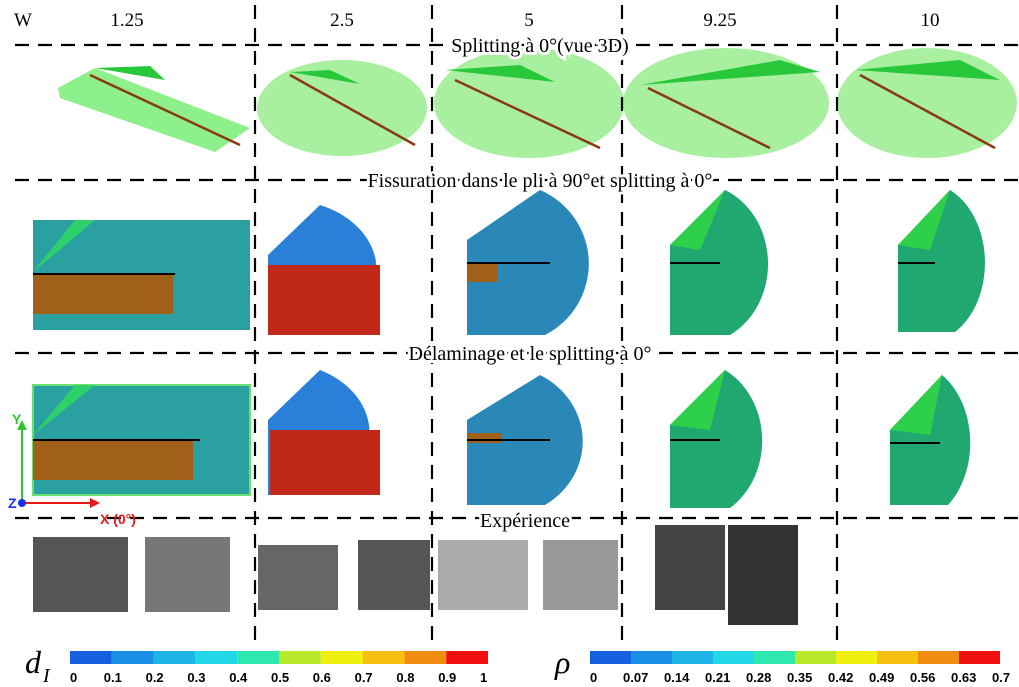 This screenshot has width=1019, height=687. What do you see at coordinates (342, 20) in the screenshot?
I see `column-header: 2.5` at bounding box center [342, 20].